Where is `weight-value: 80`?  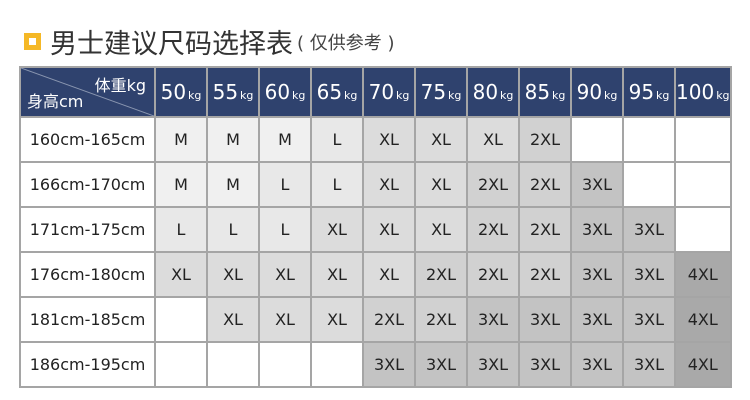
weight-value: 80 is located at coordinates (485, 92).